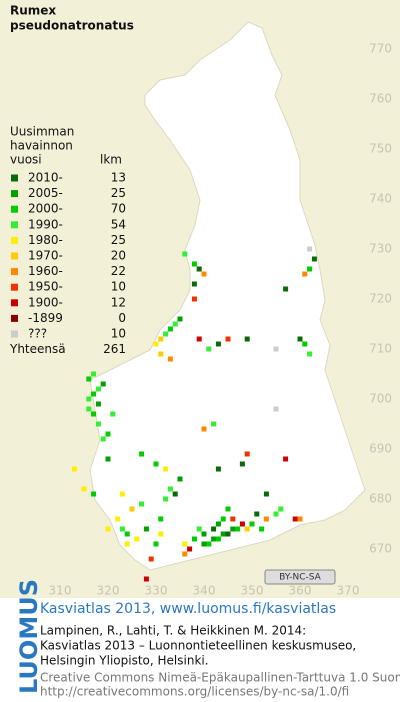 The width and height of the screenshot is (400, 702). I want to click on x-tick-label: 310, so click(60, 591).